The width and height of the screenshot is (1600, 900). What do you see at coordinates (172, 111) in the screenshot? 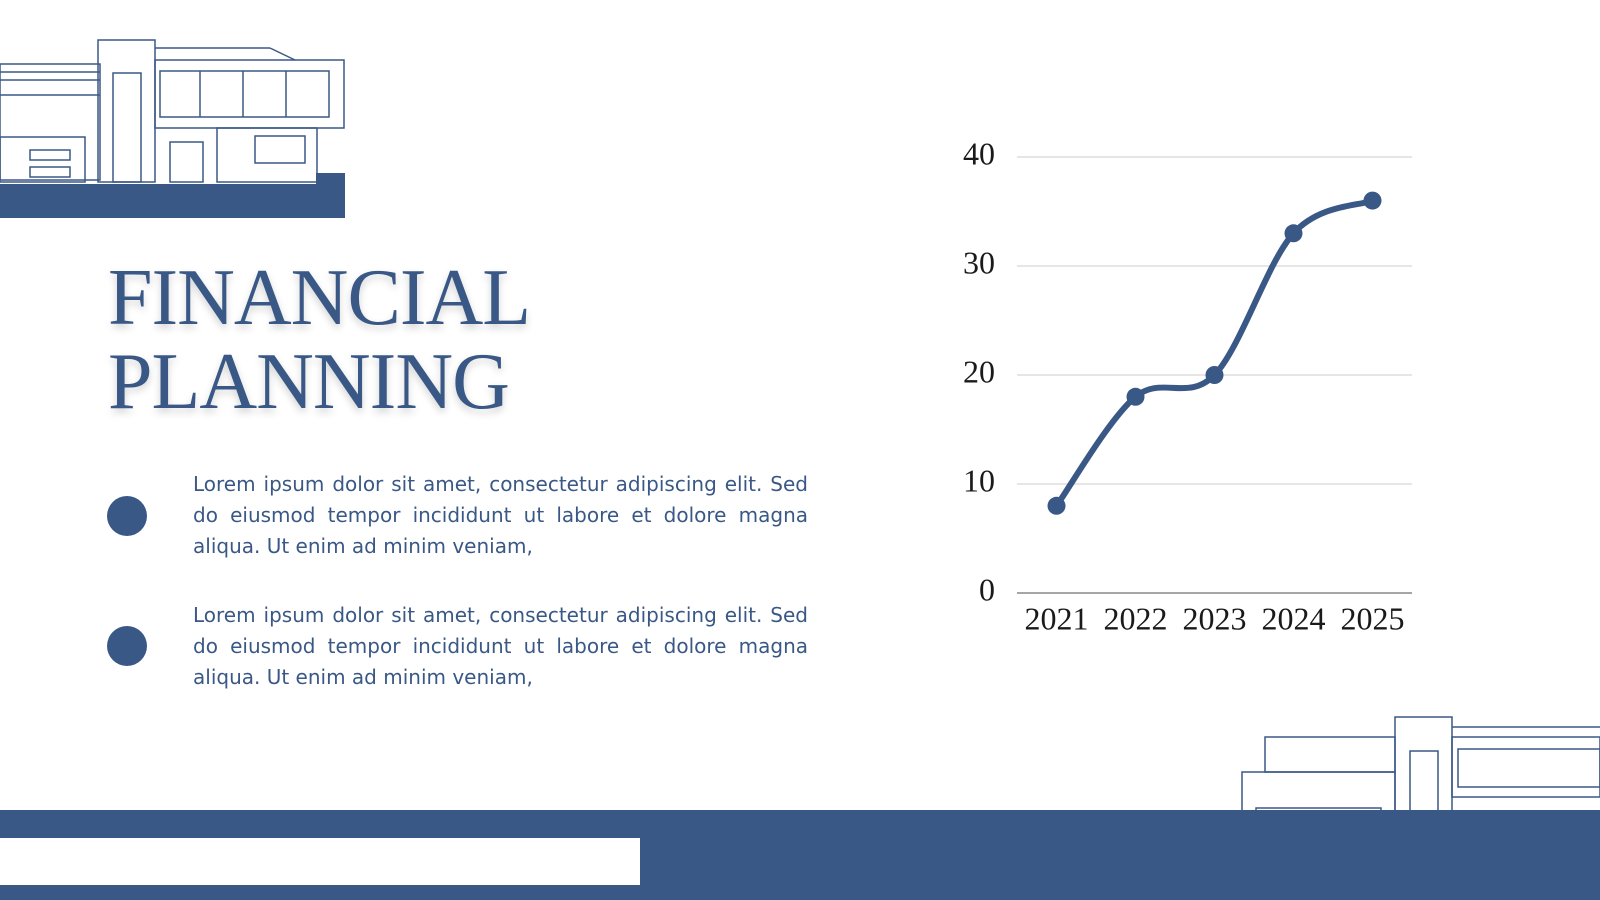
I see `building-top` at bounding box center [172, 111].